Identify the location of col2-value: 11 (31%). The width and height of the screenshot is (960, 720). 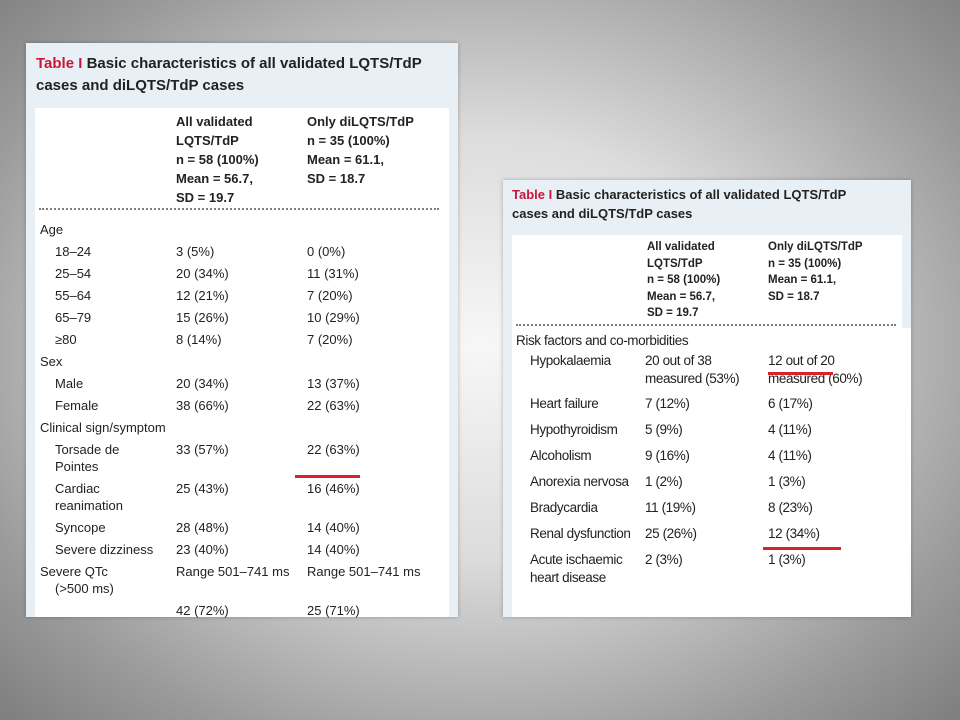
(333, 273).